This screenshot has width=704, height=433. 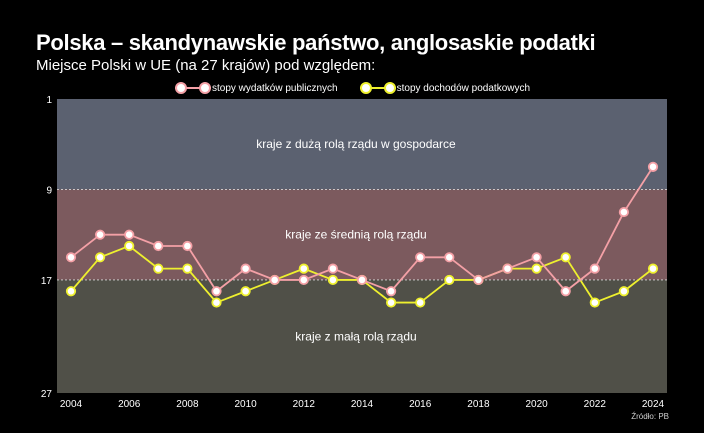 I want to click on series-0-point-2004, so click(x=71, y=257).